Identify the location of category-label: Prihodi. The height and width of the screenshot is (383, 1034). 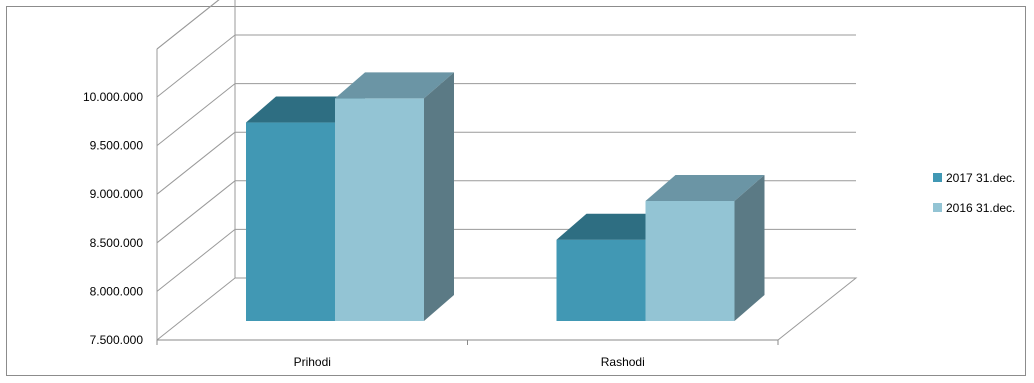
(312, 362).